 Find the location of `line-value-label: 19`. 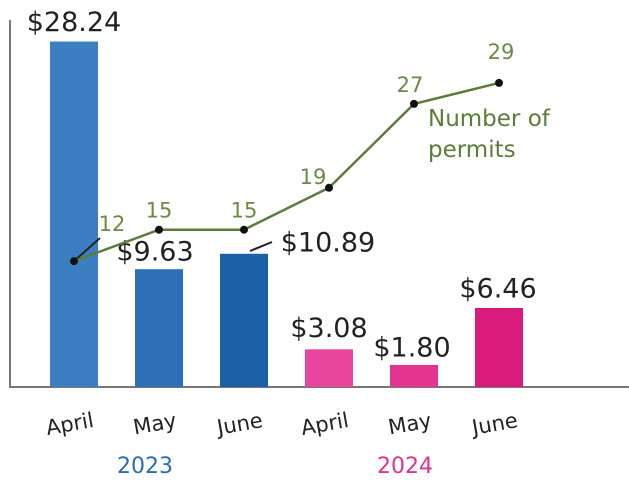

line-value-label: 19 is located at coordinates (313, 177).